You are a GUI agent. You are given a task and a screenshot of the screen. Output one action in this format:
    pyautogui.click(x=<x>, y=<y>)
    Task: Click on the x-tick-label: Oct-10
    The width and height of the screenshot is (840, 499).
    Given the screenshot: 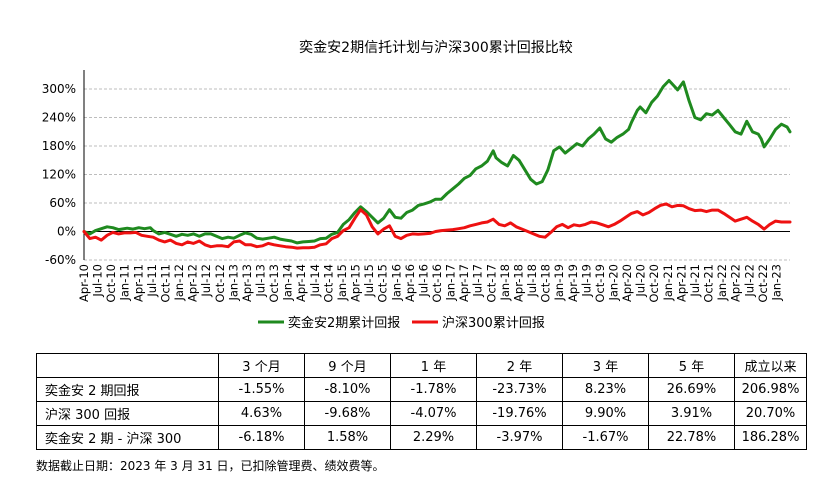 What is the action you would take?
    pyautogui.click(x=111, y=283)
    